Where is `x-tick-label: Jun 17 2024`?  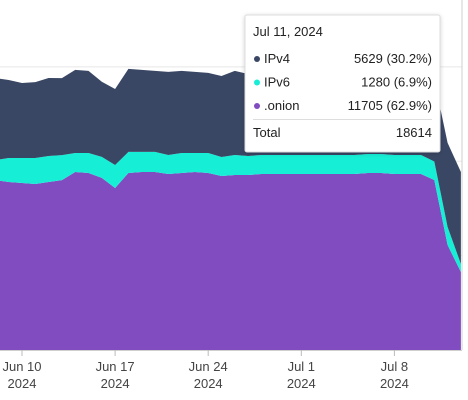 x-tick-label: Jun 17 2024 is located at coordinates (115, 375).